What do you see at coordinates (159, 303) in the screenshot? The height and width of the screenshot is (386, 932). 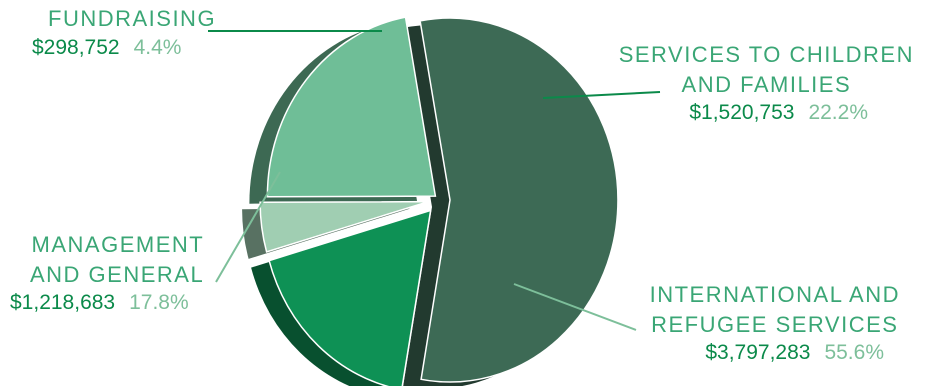 I see `slice-percent-management: 17.8%` at bounding box center [159, 303].